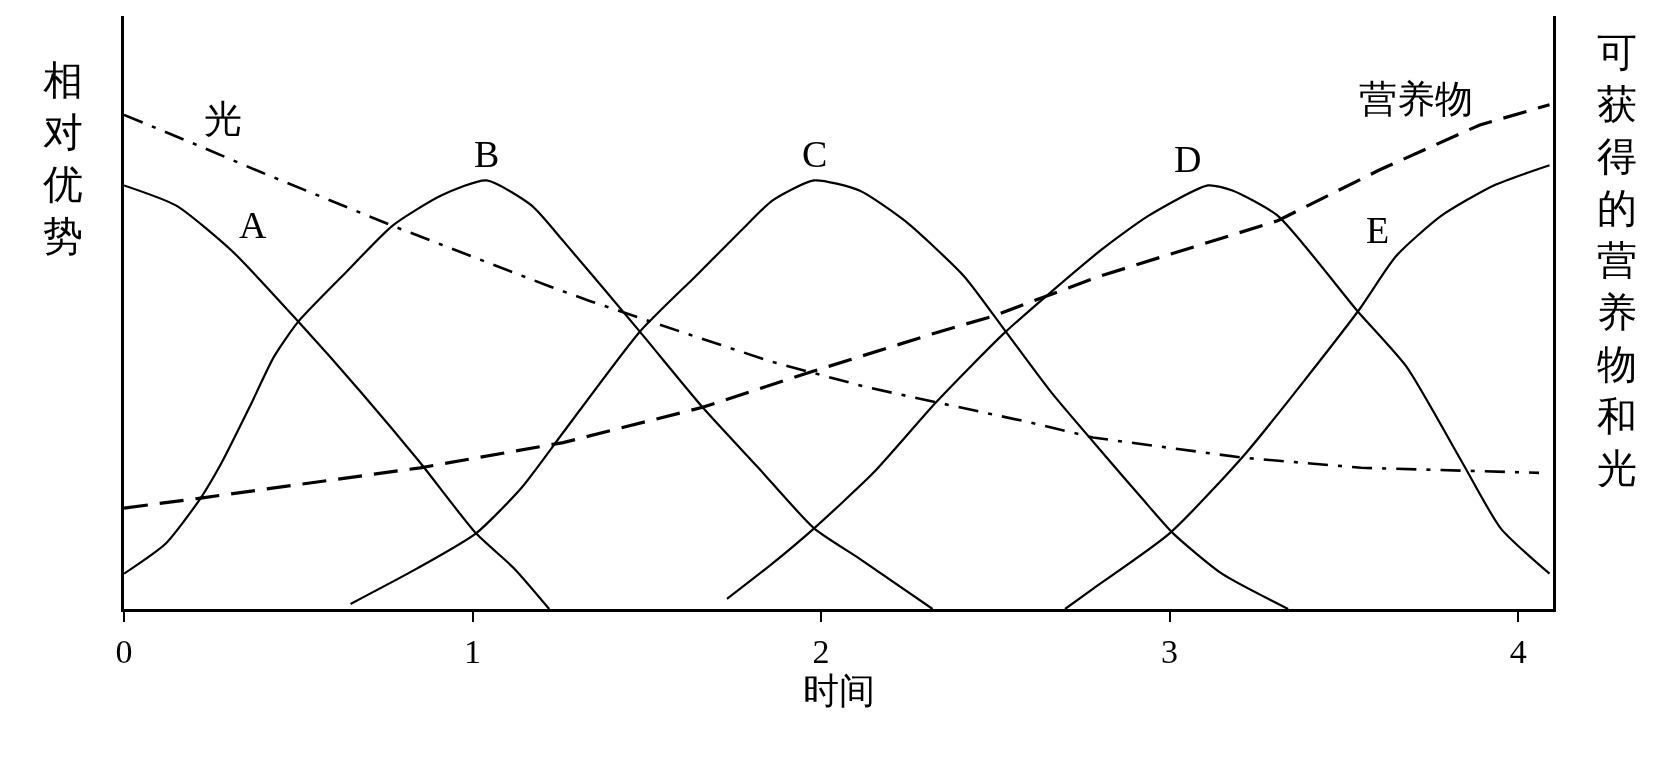 The height and width of the screenshot is (758, 1653). I want to click on annotation: 光, so click(223, 119).